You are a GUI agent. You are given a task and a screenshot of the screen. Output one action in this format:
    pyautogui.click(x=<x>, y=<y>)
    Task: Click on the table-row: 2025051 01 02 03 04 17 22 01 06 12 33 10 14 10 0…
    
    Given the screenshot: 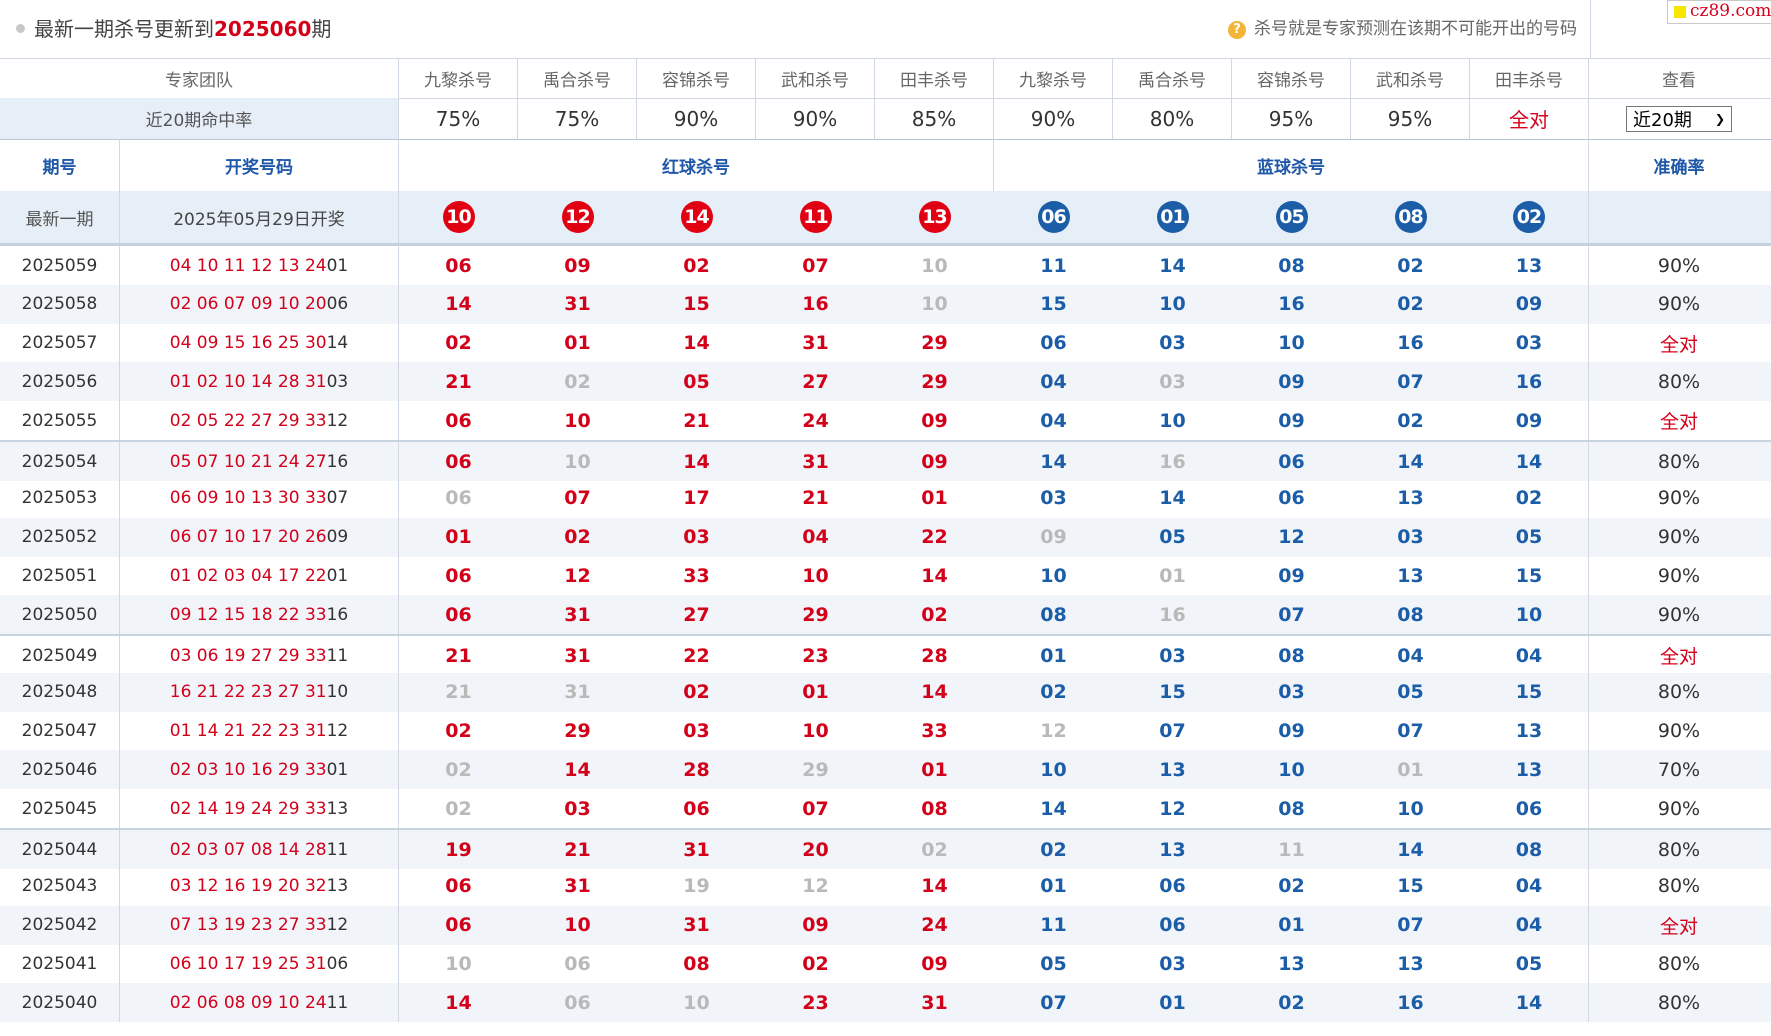 What is the action you would take?
    pyautogui.click(x=885, y=576)
    